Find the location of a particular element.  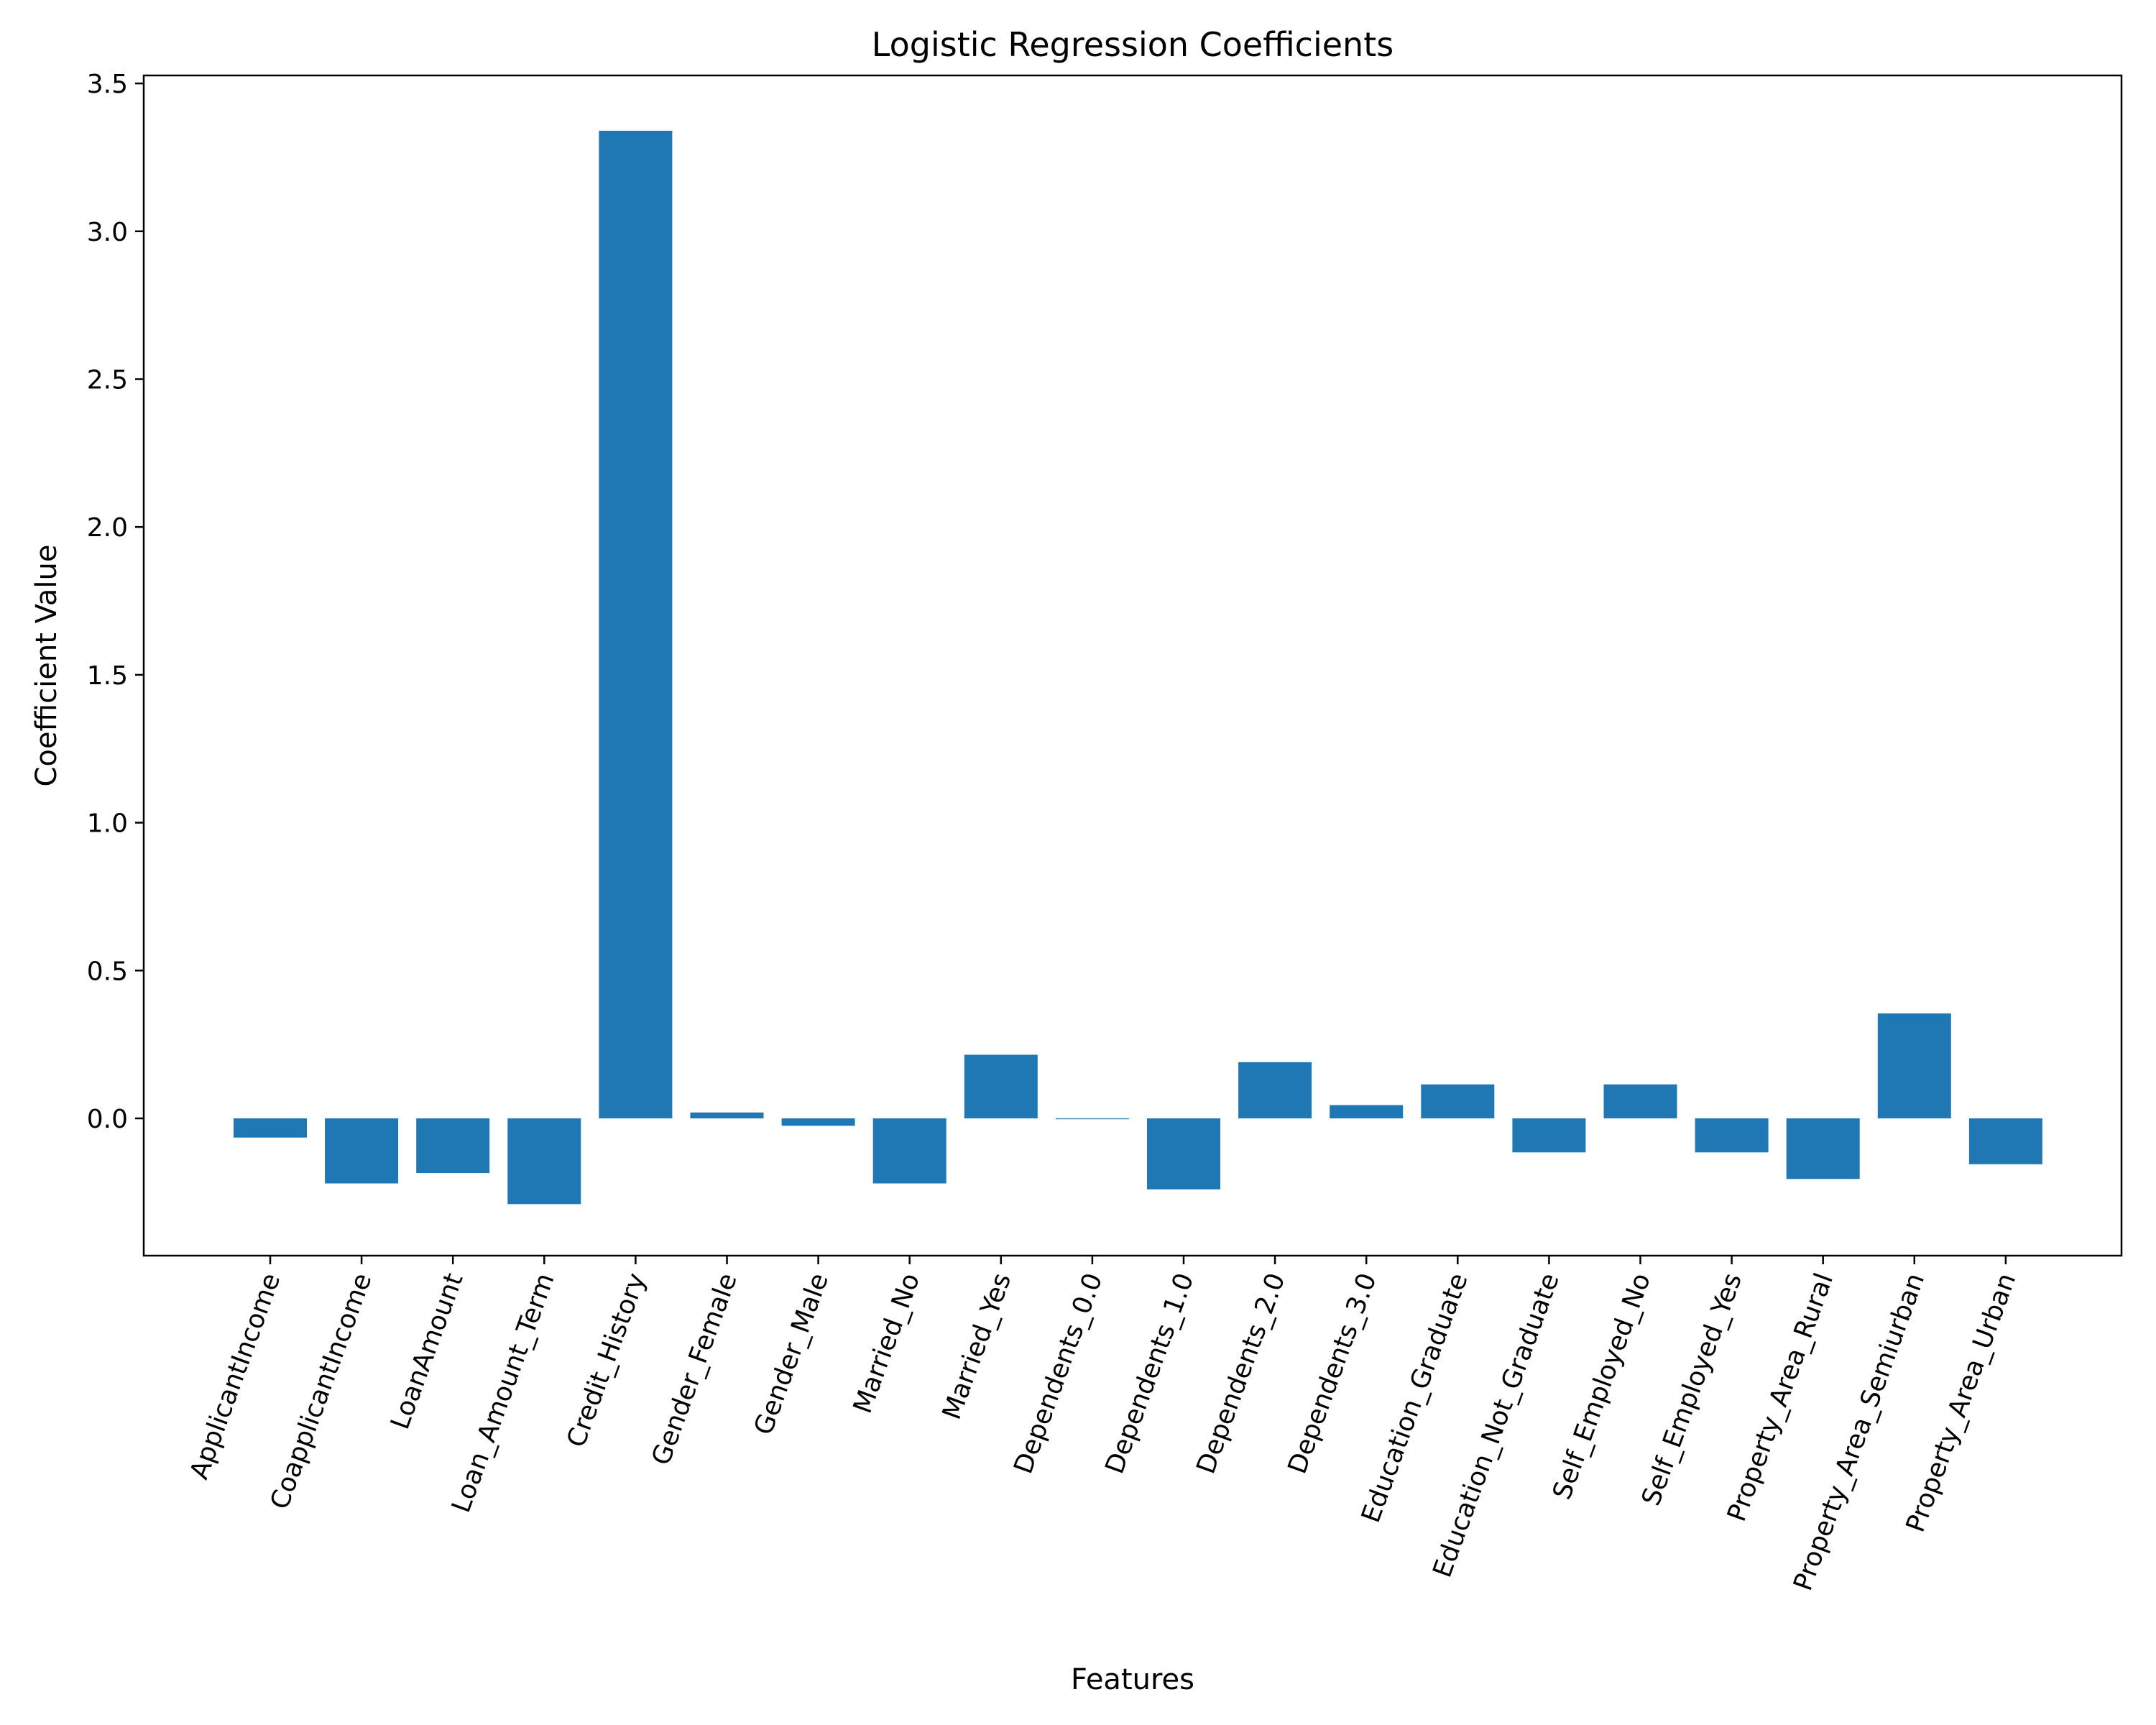

bar-Self_Employed_No is located at coordinates (1640, 1101).